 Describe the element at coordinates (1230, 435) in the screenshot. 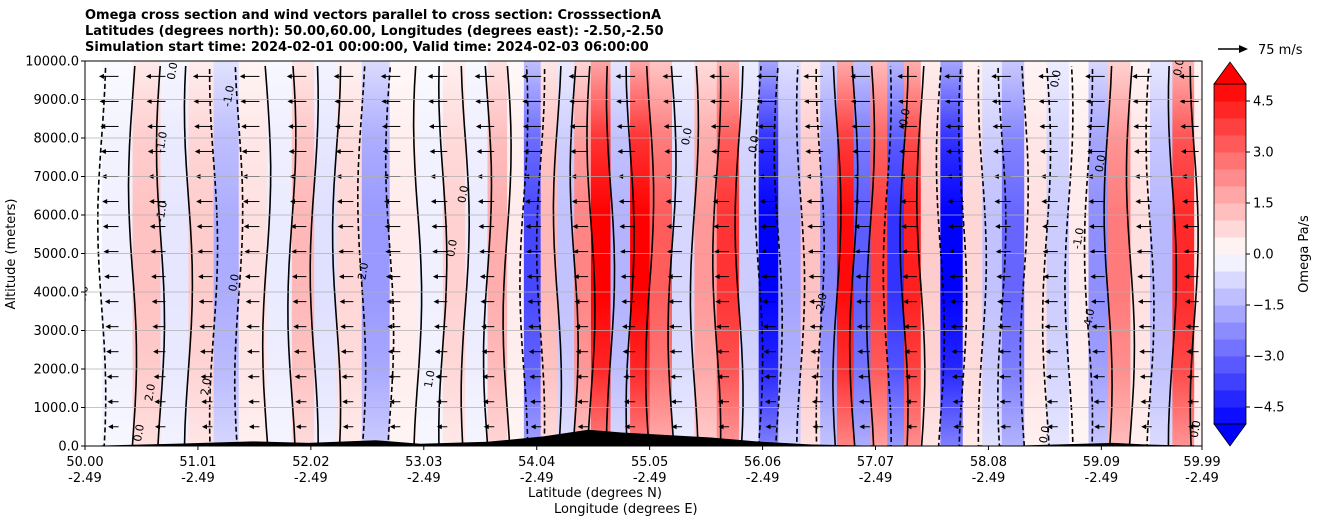

I see `colorbar-extend-min` at that location.